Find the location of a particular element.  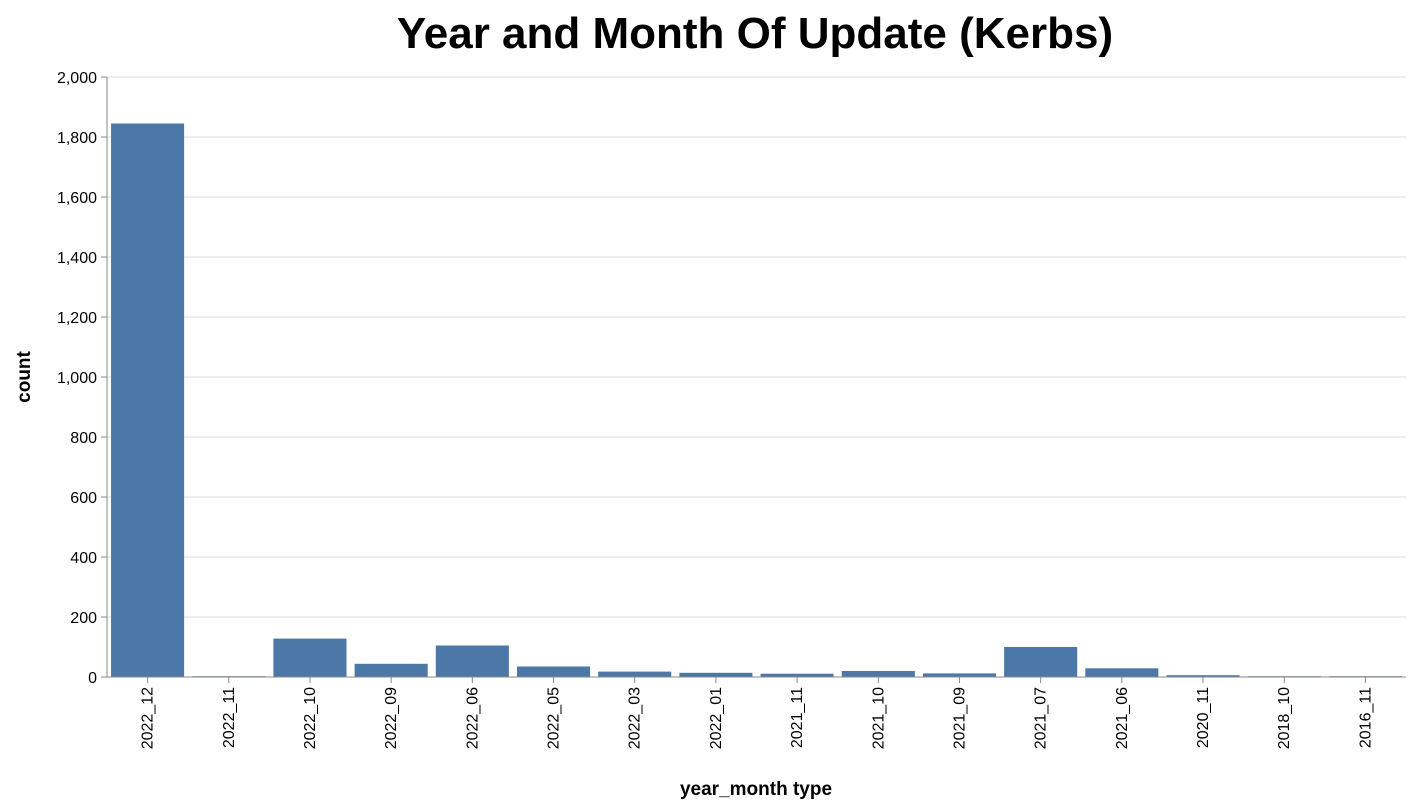

x-tick-label: 2021_11 is located at coordinates (797, 717).